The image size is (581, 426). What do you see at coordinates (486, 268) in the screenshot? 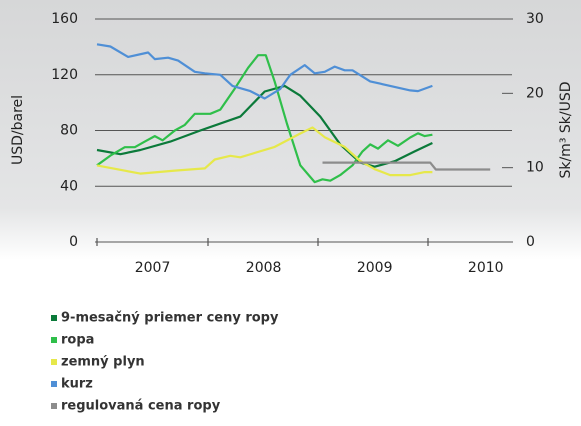
I see `x-tick-label: 2010` at bounding box center [486, 268].